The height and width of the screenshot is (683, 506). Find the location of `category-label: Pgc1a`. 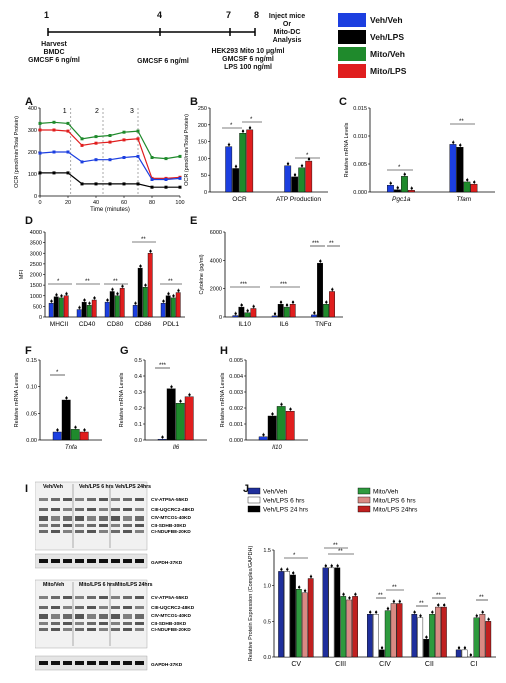

category-label: Pgc1a is located at coordinates (401, 199).